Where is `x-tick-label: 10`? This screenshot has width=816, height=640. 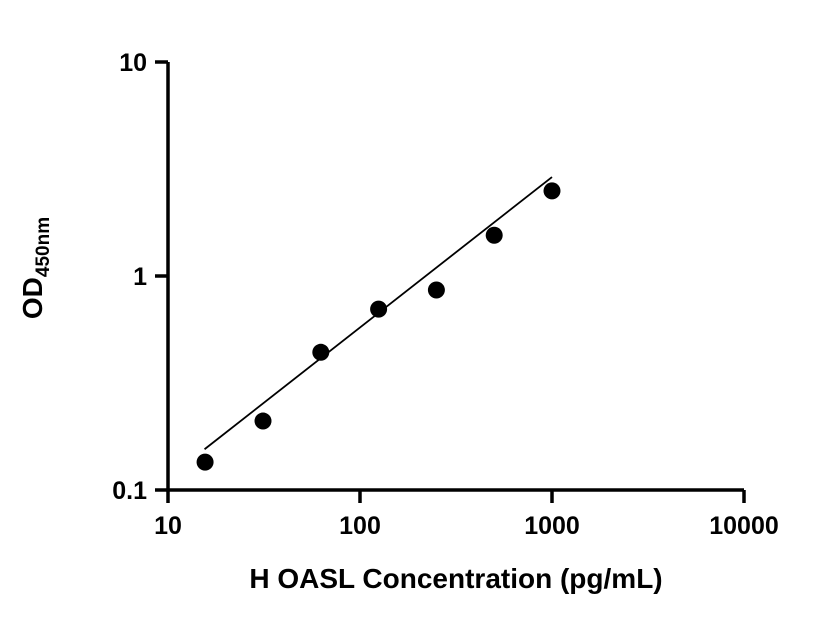
x-tick-label: 10 is located at coordinates (168, 526).